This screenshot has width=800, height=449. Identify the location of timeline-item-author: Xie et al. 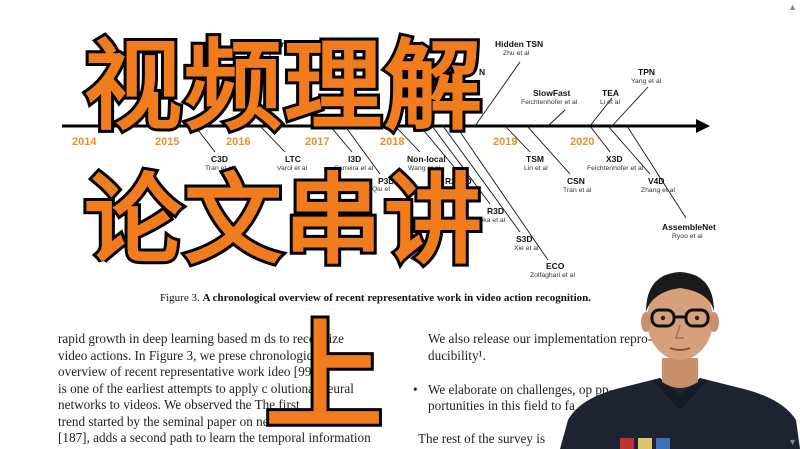
(526, 248).